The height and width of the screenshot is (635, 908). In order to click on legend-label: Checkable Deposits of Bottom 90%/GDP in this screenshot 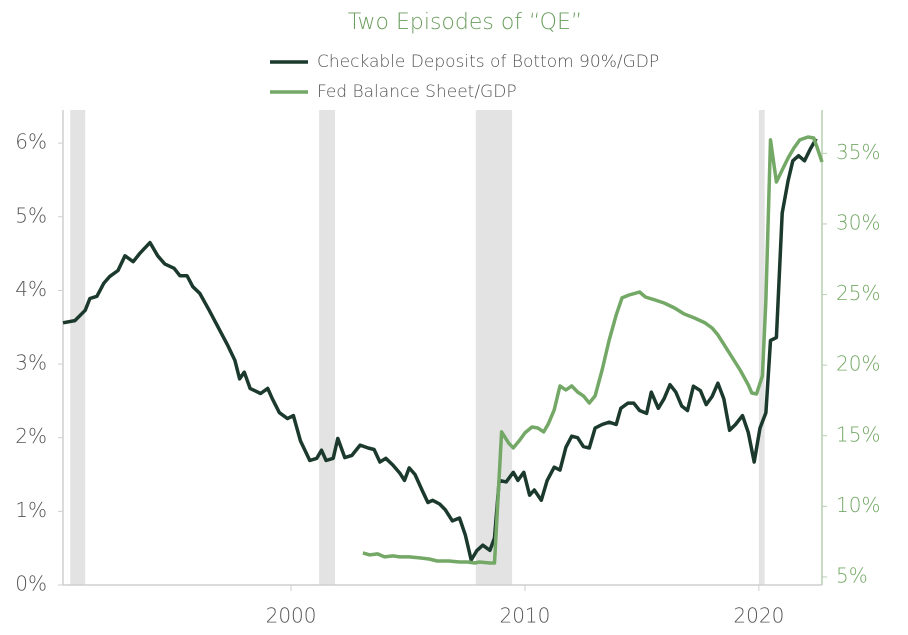, I will do `click(488, 62)`.